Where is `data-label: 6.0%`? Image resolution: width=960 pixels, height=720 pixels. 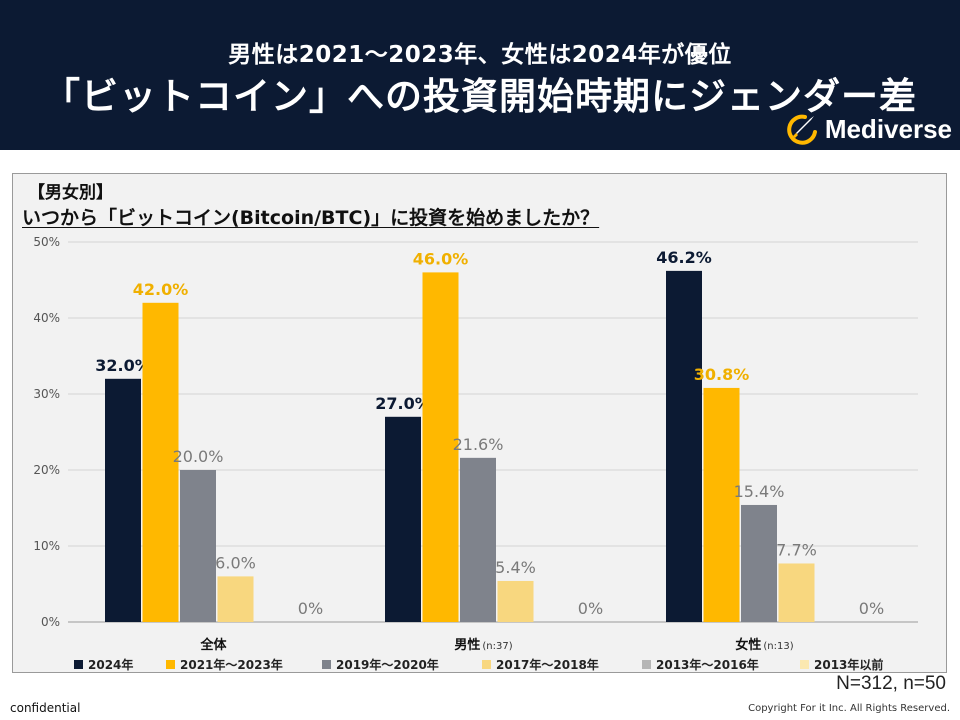
data-label: 6.0% is located at coordinates (235, 562).